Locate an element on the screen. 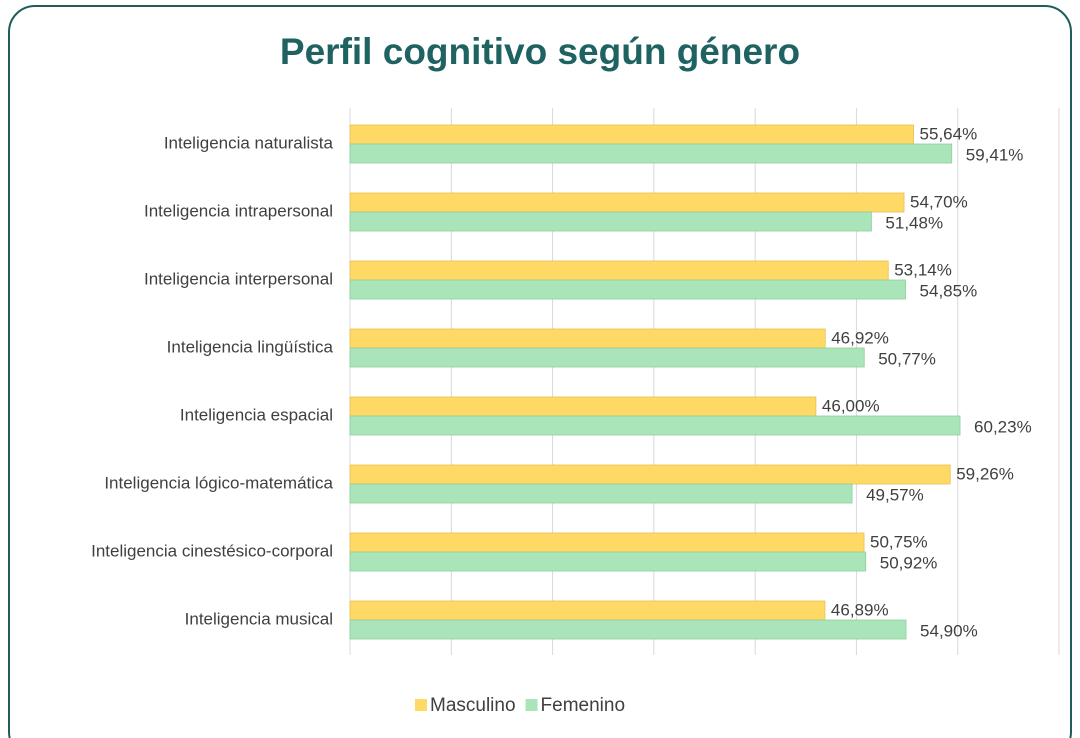 The width and height of the screenshot is (1080, 738). data-label: 54,90% is located at coordinates (949, 630).